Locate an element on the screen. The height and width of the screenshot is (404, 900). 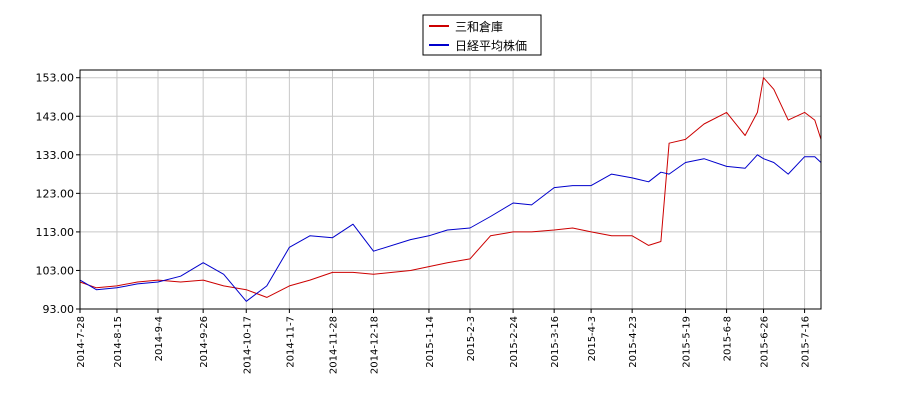
x-tick-label: 2014-11-28 is located at coordinates (333, 345).